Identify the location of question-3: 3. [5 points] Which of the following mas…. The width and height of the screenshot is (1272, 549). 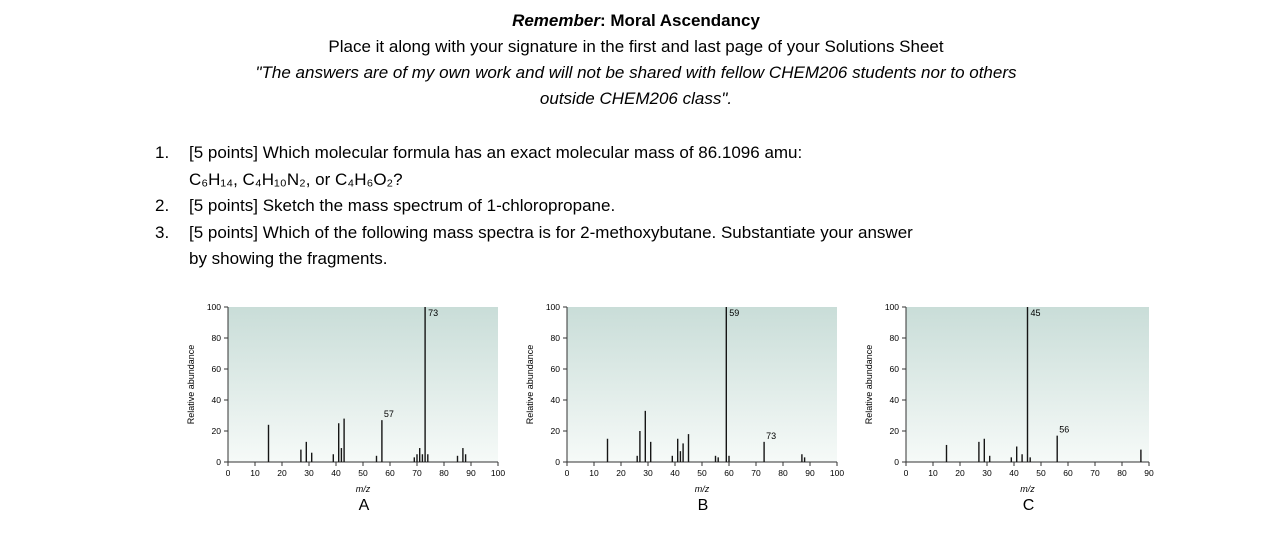
(713, 246).